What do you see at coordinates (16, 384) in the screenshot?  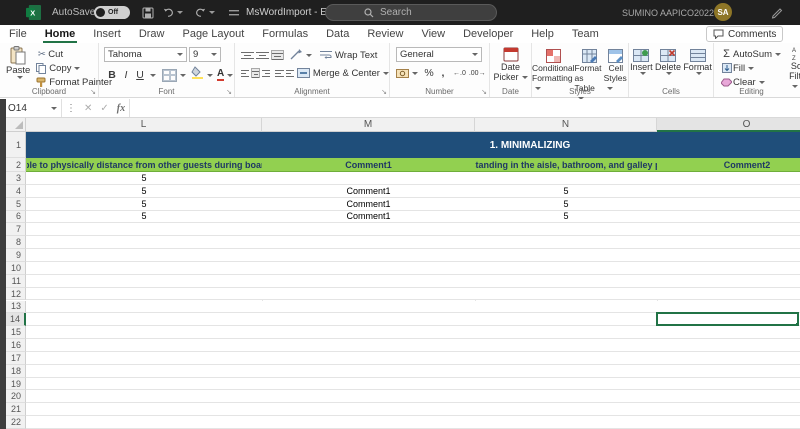 I see `row-header-19: 19` at bounding box center [16, 384].